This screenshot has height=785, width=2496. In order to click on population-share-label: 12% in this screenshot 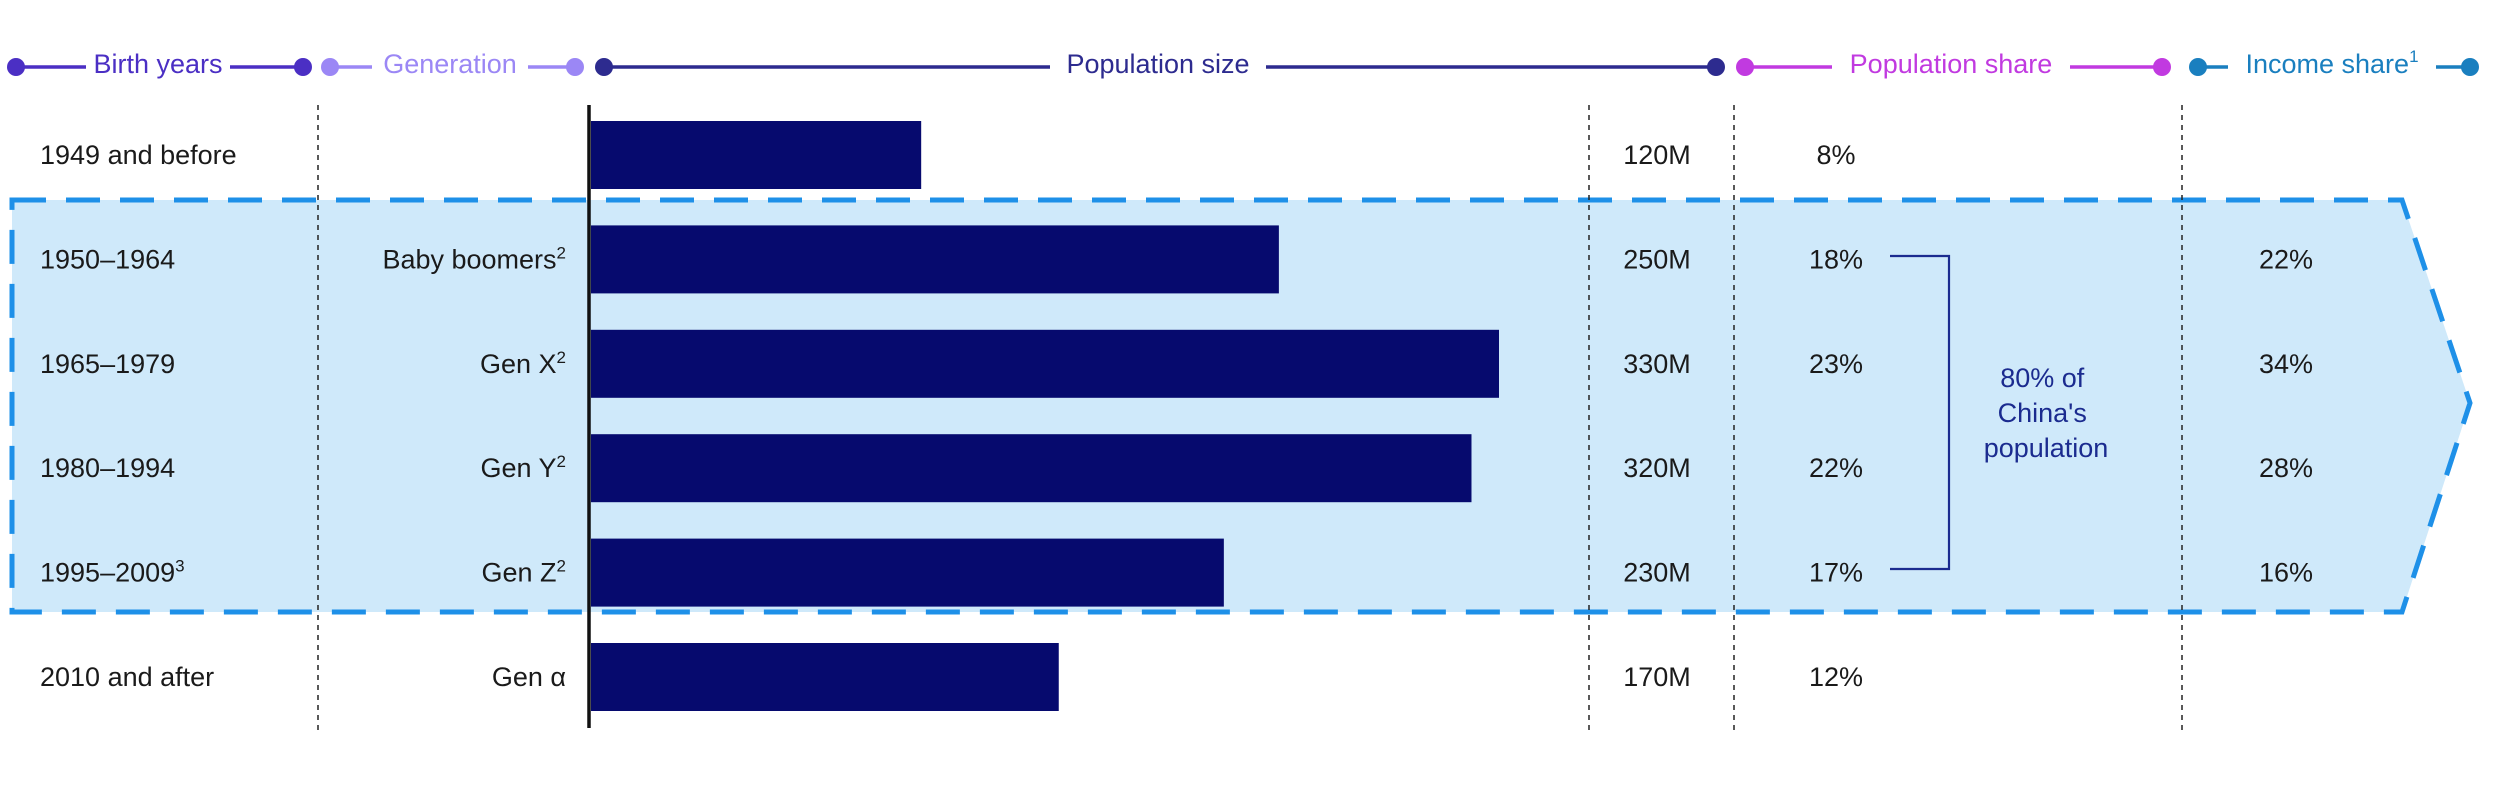, I will do `click(1836, 677)`.